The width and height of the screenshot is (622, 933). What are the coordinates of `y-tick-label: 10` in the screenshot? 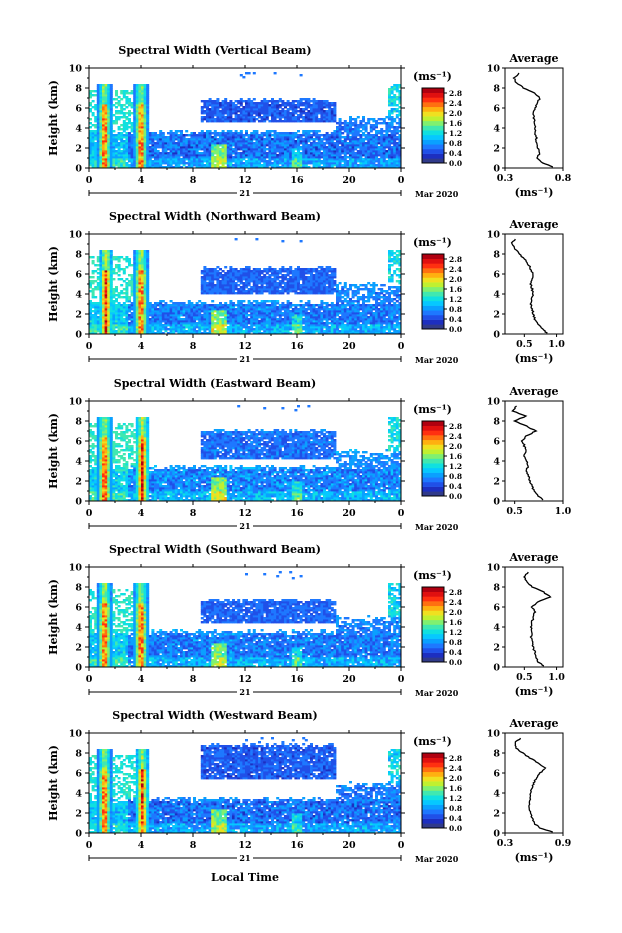 It's located at (76, 69).